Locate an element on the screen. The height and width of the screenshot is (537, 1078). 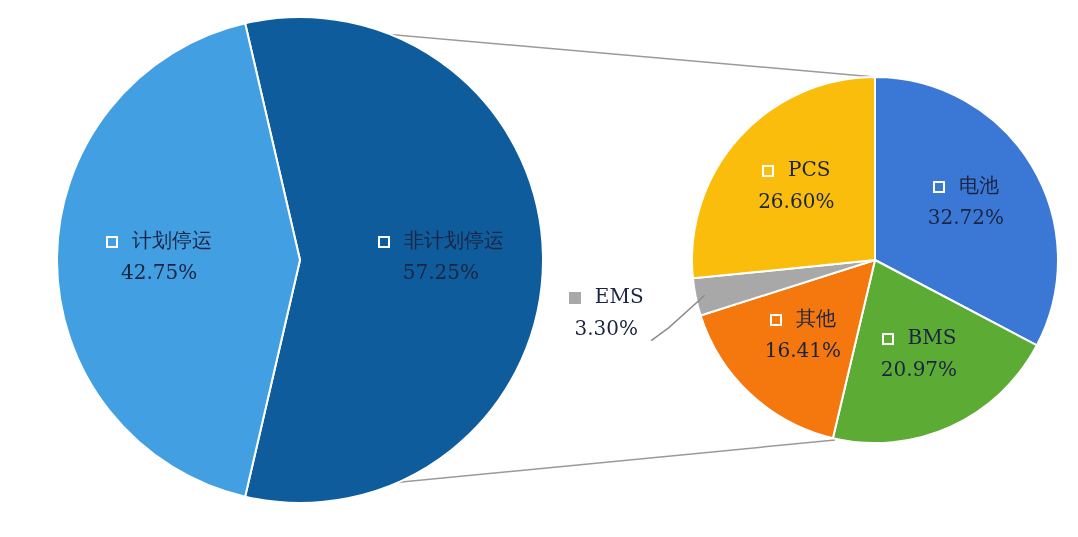
slice-label: 电池 is located at coordinates (978, 185).